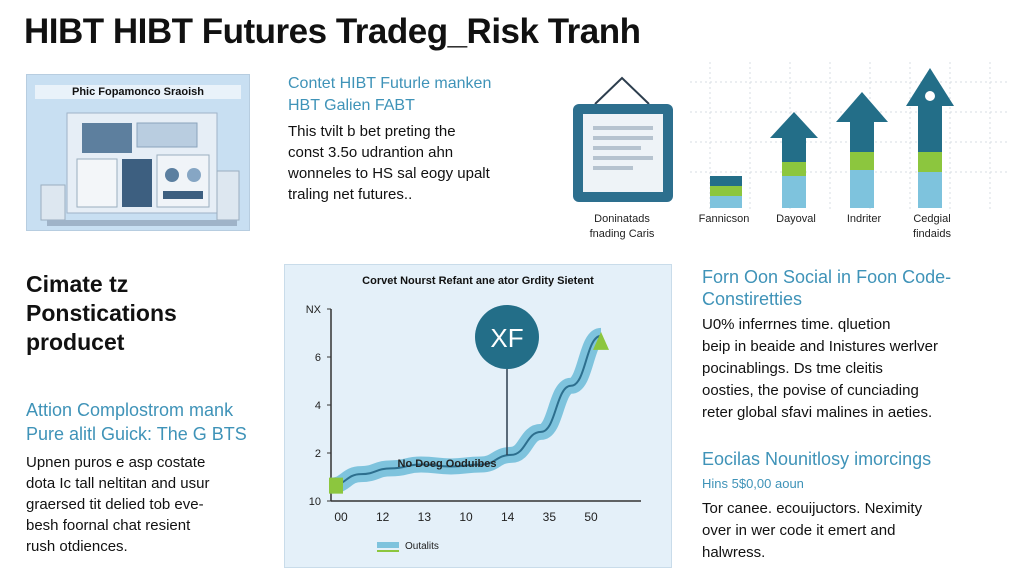 Image resolution: width=1024 pixels, height=576 pixels. What do you see at coordinates (466, 410) in the screenshot?
I see `series-line` at bounding box center [466, 410].